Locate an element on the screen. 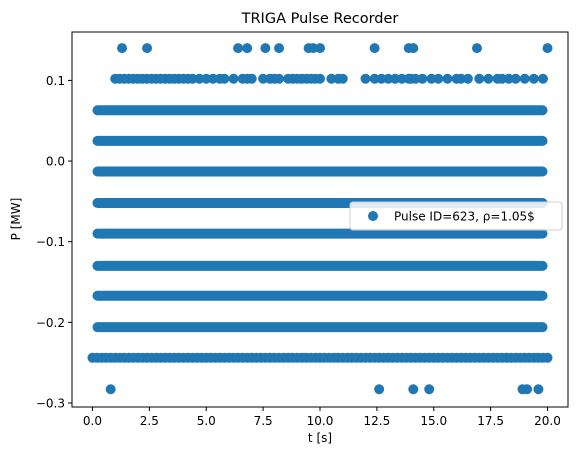  x-axis: 0.0 2.5 5.0 7.5 10.0 12.5 15.0 17.5 20.0 is located at coordinates (322, 417).